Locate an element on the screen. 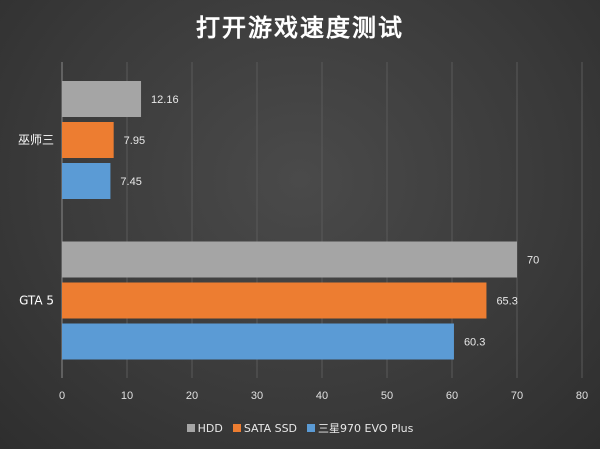  legend-item: HDD is located at coordinates (204, 428).